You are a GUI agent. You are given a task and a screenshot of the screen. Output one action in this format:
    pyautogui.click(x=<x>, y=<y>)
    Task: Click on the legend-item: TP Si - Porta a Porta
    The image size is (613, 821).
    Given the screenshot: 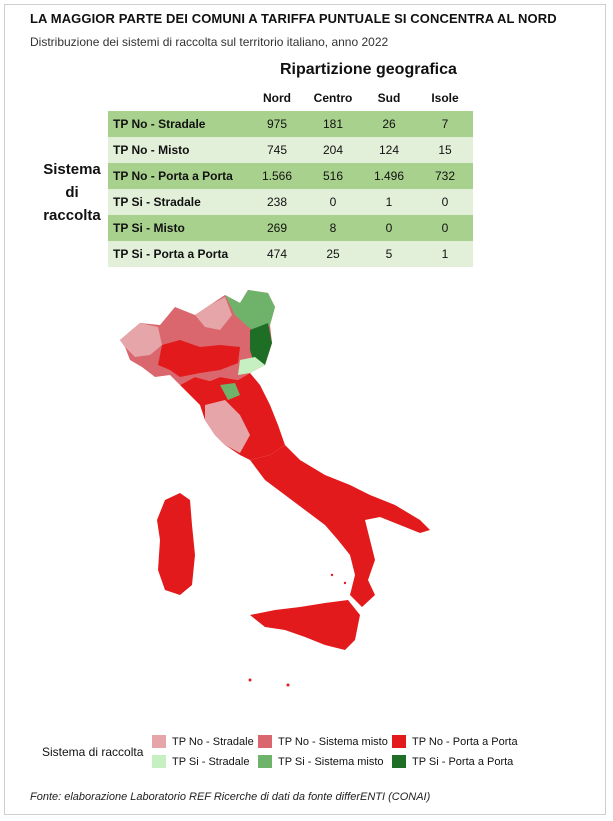 What is the action you would take?
    pyautogui.click(x=452, y=761)
    